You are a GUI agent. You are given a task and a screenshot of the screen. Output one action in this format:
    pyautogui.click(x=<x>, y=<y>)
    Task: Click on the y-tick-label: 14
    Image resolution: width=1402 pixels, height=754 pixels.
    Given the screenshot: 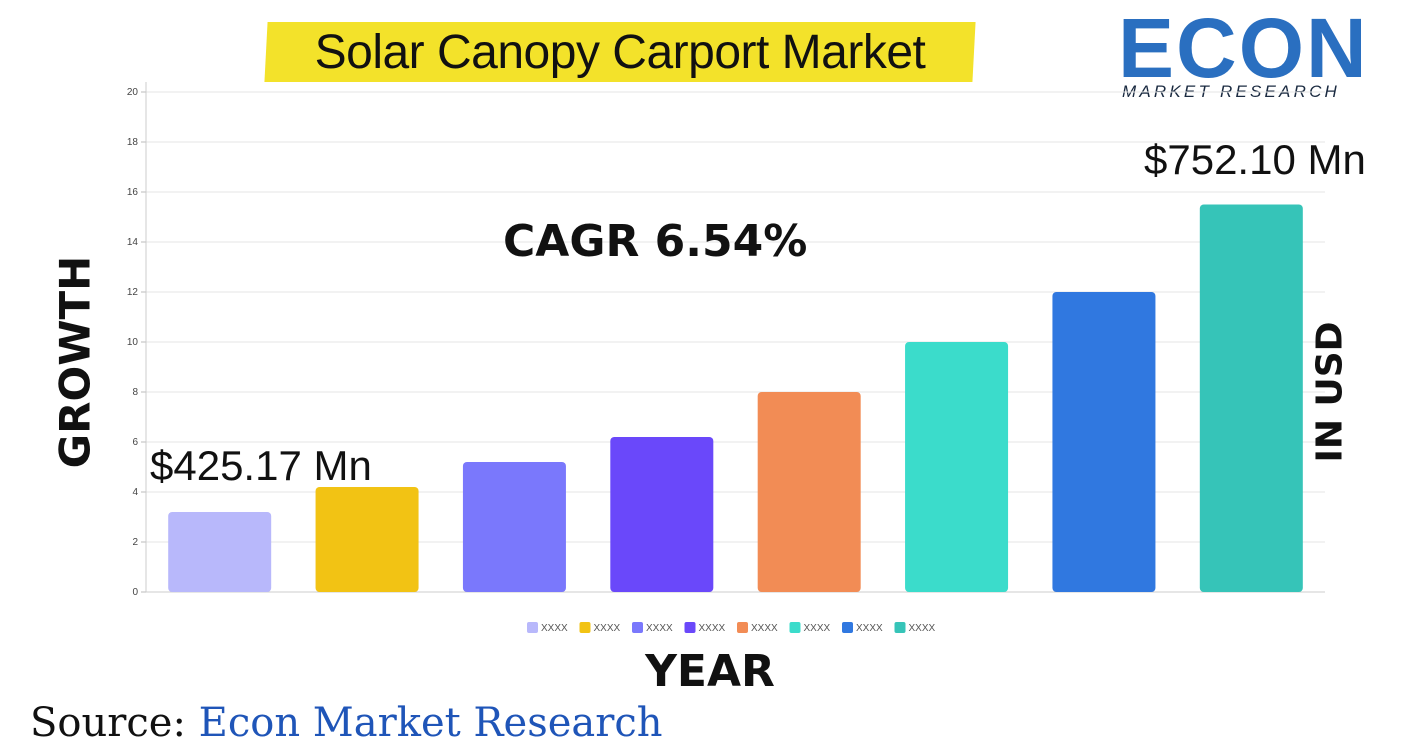 What is the action you would take?
    pyautogui.click(x=133, y=242)
    